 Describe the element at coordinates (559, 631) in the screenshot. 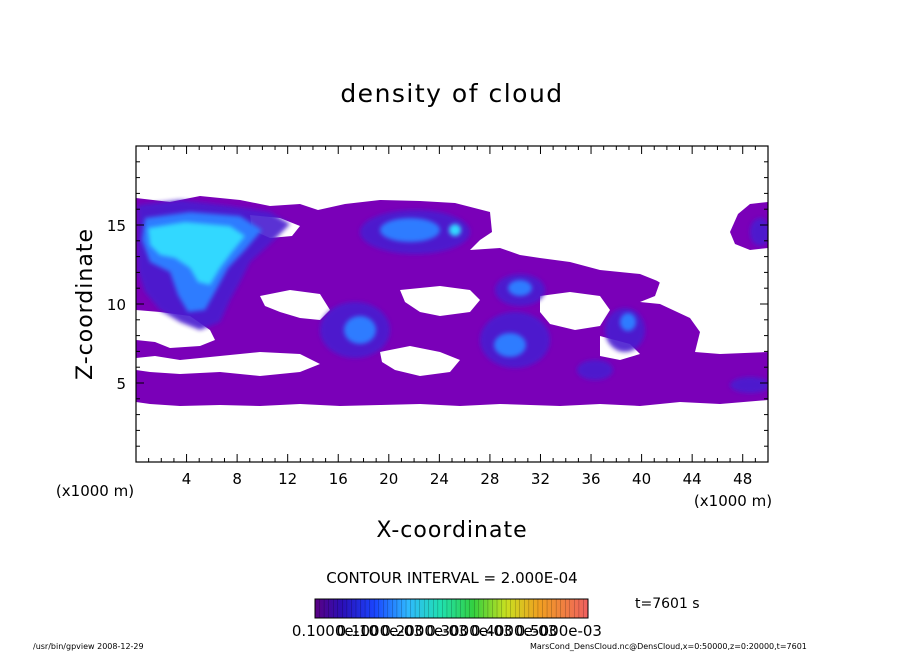

I see `colorbar-label: 0.5000e-03` at that location.